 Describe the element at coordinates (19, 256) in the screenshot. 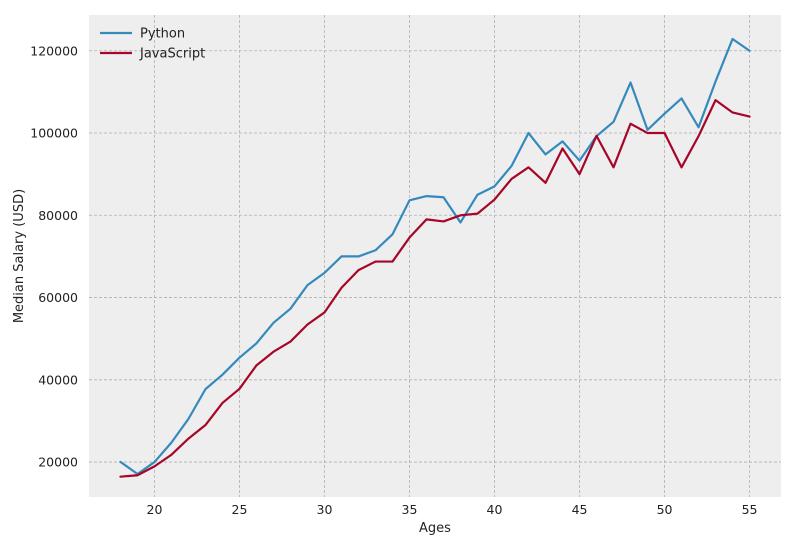

I see `y-axis-label: Median Salary (USD)` at that location.